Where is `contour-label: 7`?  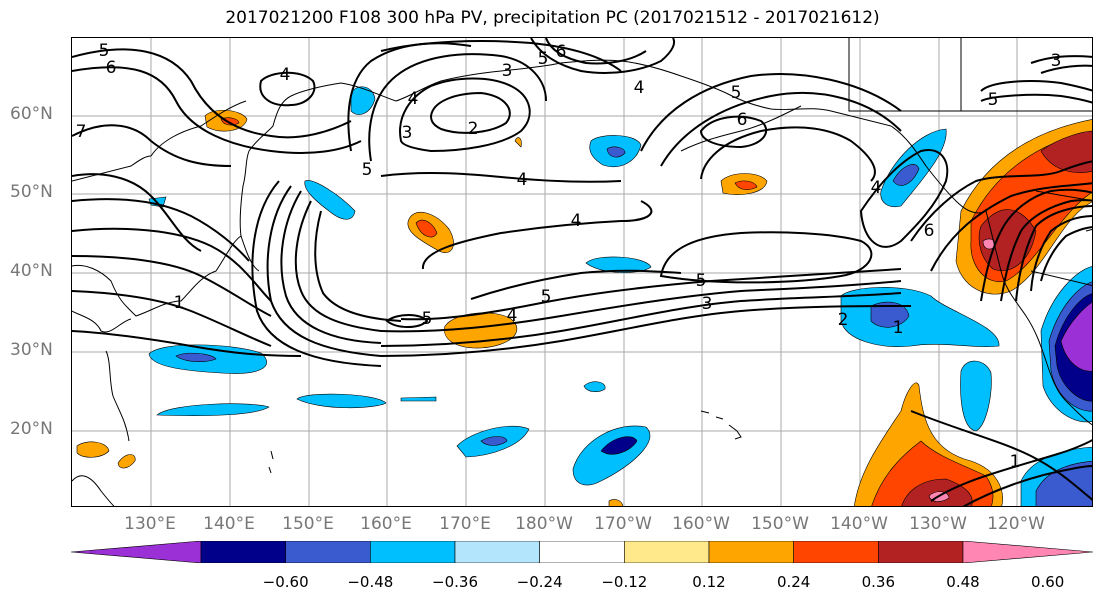
contour-label: 7 is located at coordinates (81, 132).